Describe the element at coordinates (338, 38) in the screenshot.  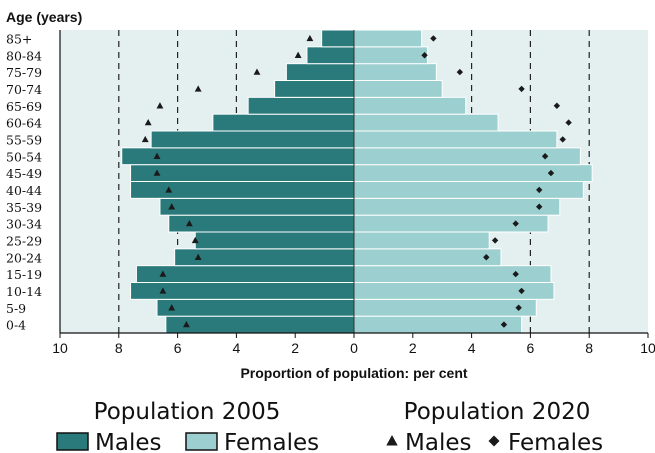
I see `bar-male-85+` at that location.